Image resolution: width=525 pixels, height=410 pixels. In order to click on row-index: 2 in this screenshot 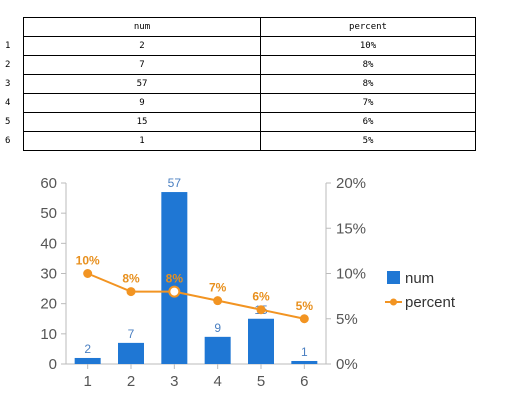, I will do `click(14, 65)`.